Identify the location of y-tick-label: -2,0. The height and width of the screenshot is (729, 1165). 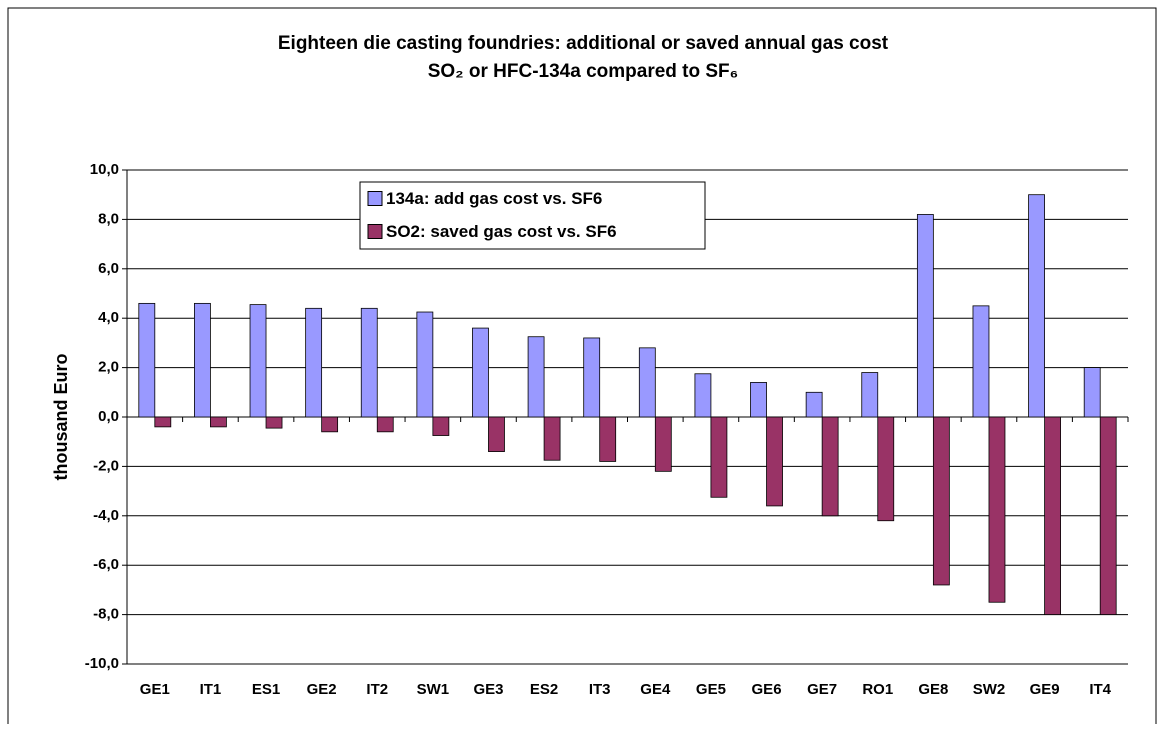
(106, 465).